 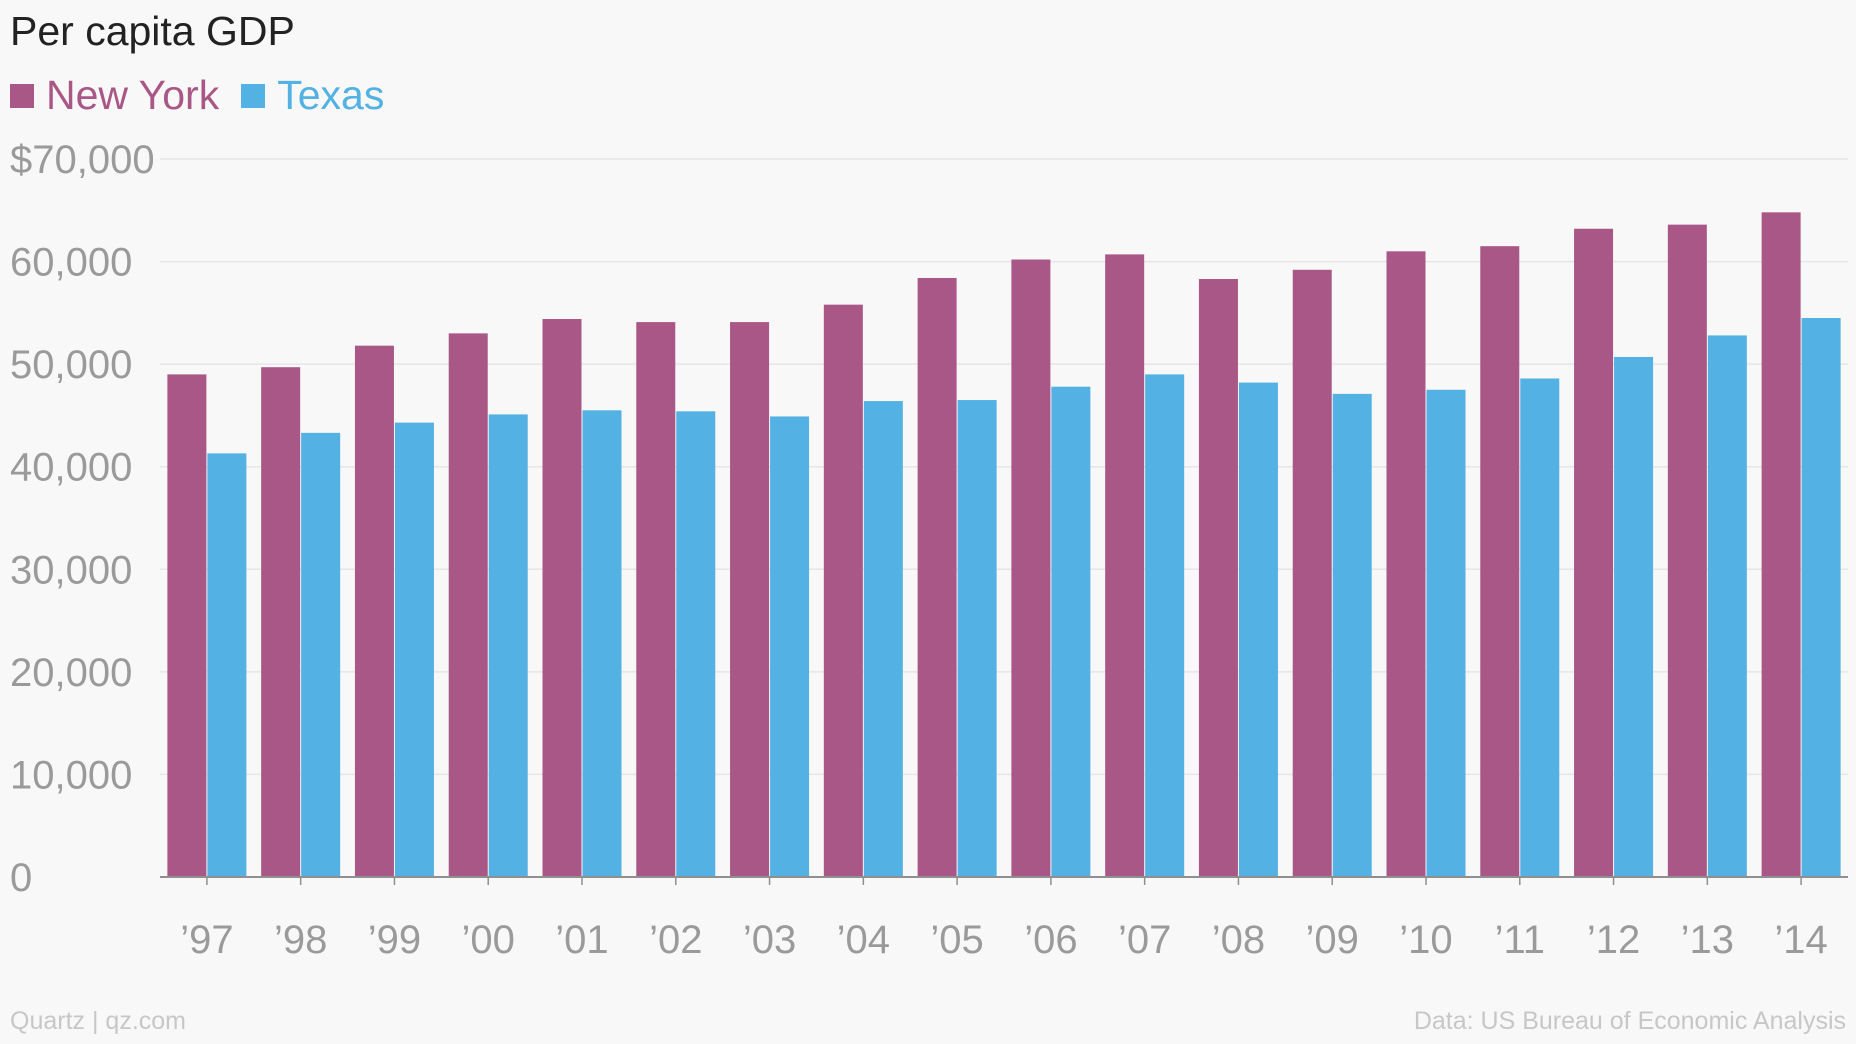 What do you see at coordinates (1613, 940) in the screenshot?
I see `x-tick-label: ’12` at bounding box center [1613, 940].